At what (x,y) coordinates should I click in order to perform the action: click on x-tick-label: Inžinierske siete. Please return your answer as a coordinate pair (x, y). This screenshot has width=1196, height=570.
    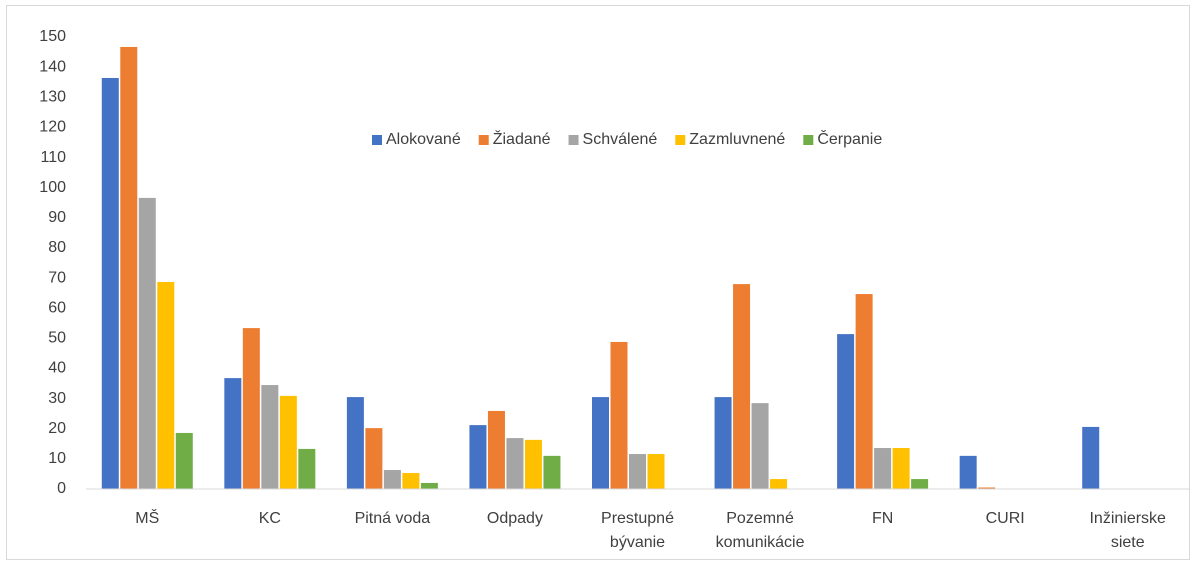
    Looking at the image, I should click on (1127, 530).